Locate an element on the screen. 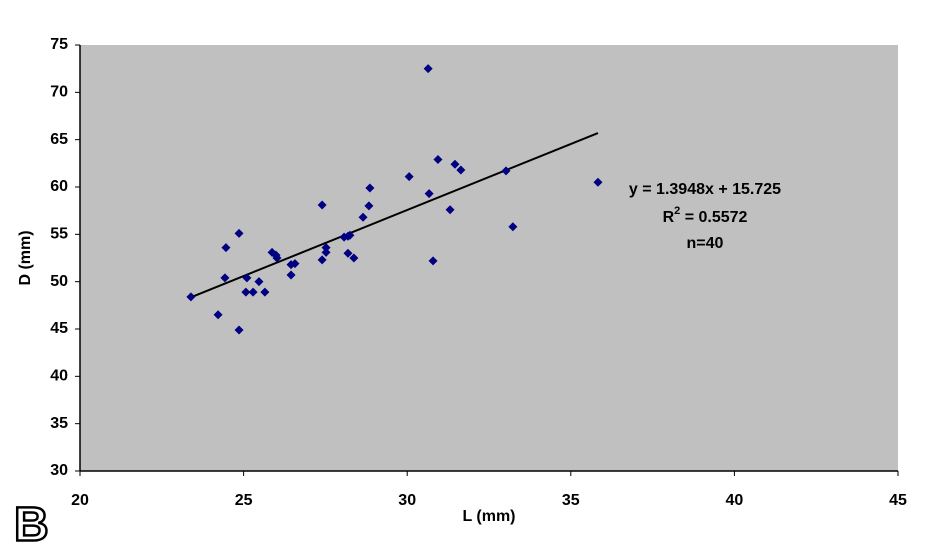  r-squared: R2 = 0.5572 is located at coordinates (705, 215).